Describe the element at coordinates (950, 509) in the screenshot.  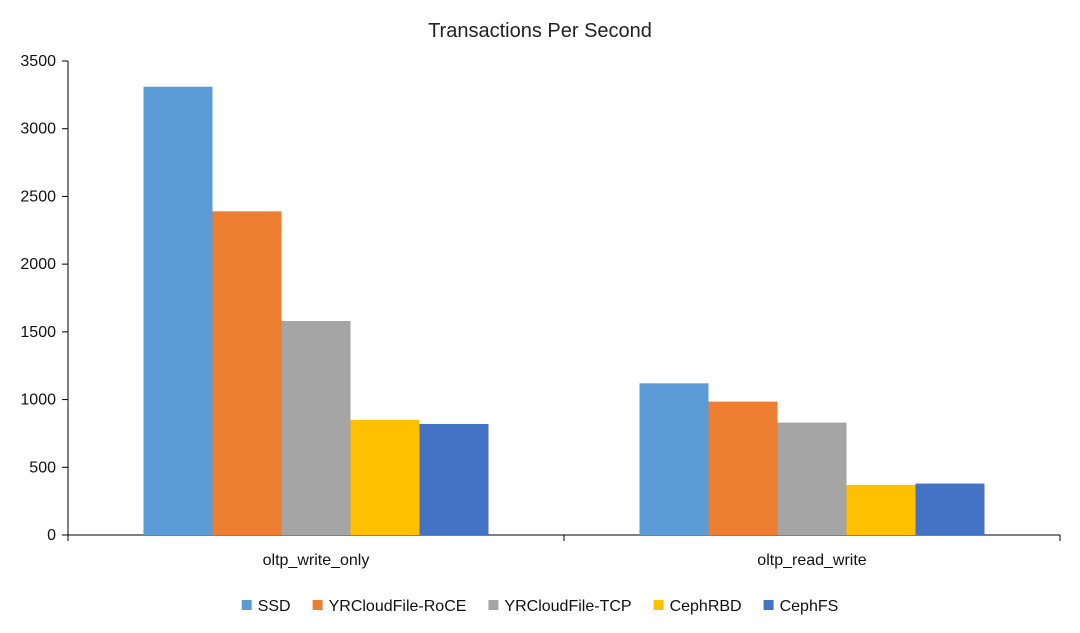
I see `bar-cephfs-oltp-read-write` at that location.